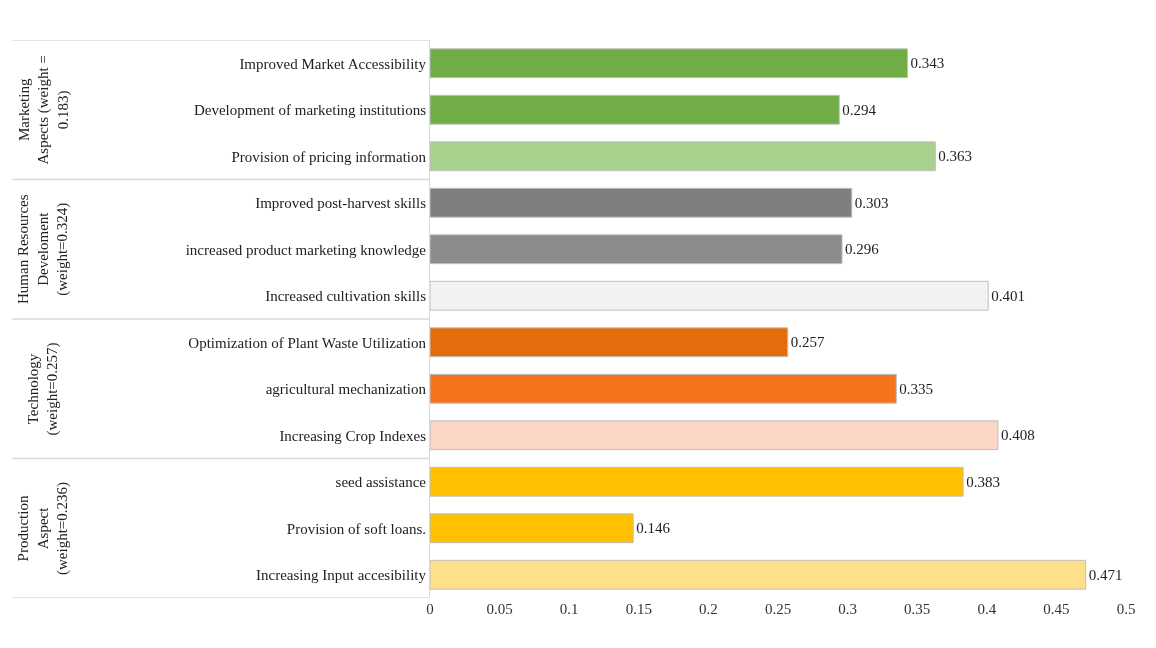 This screenshot has height=648, width=1156. Describe the element at coordinates (1008, 295) in the screenshot. I see `data-label: 0.401` at that location.